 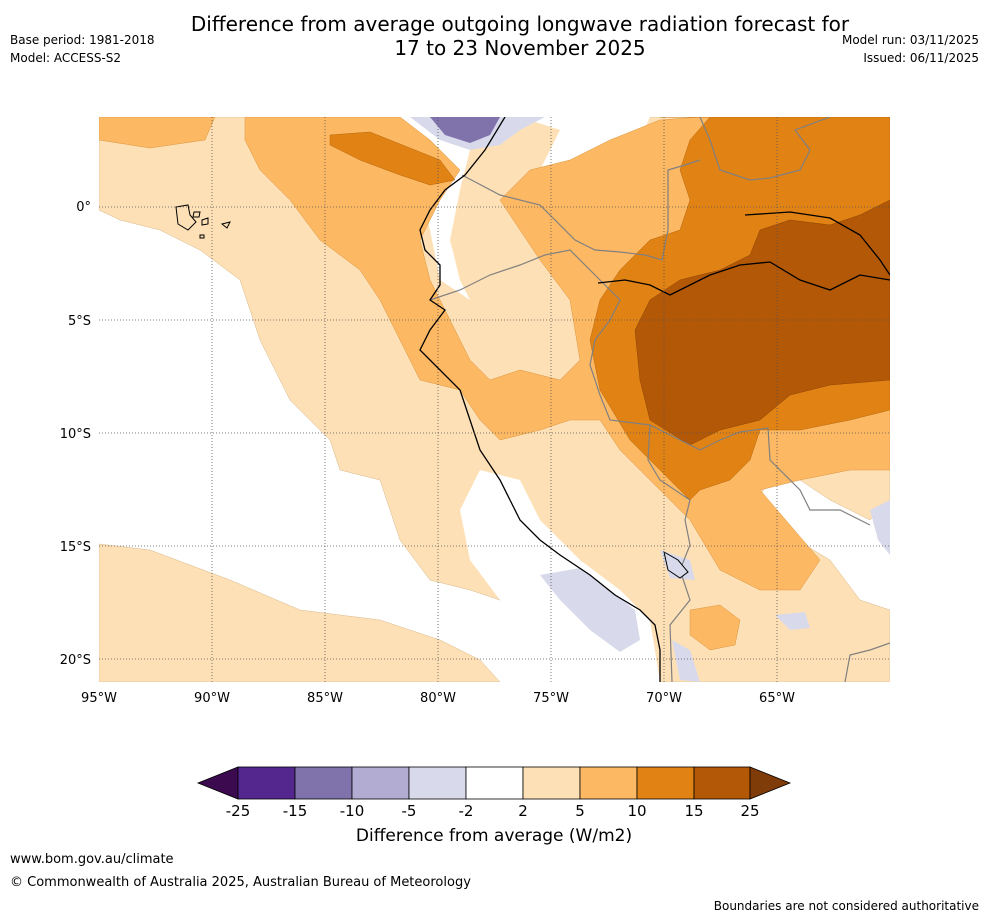 What do you see at coordinates (75, 660) in the screenshot?
I see `lat-label: 20°S` at bounding box center [75, 660].